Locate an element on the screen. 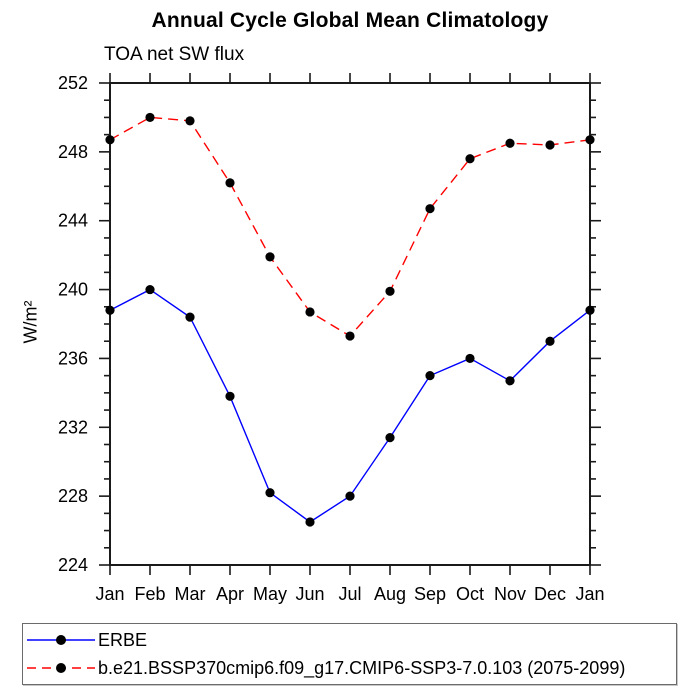  x-tick-label: Nov is located at coordinates (510, 594).